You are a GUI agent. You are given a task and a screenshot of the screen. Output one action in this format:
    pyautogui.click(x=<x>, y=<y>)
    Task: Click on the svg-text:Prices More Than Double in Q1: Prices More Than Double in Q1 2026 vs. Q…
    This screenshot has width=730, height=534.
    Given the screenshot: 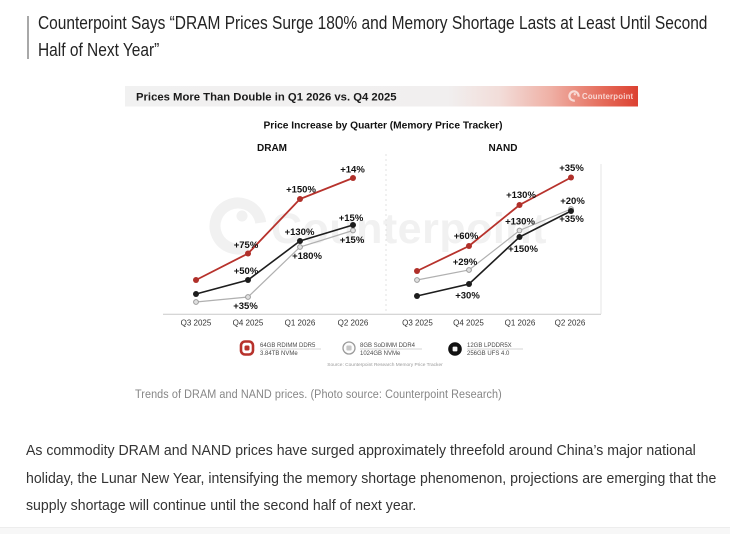 What is the action you would take?
    pyautogui.click(x=266, y=98)
    